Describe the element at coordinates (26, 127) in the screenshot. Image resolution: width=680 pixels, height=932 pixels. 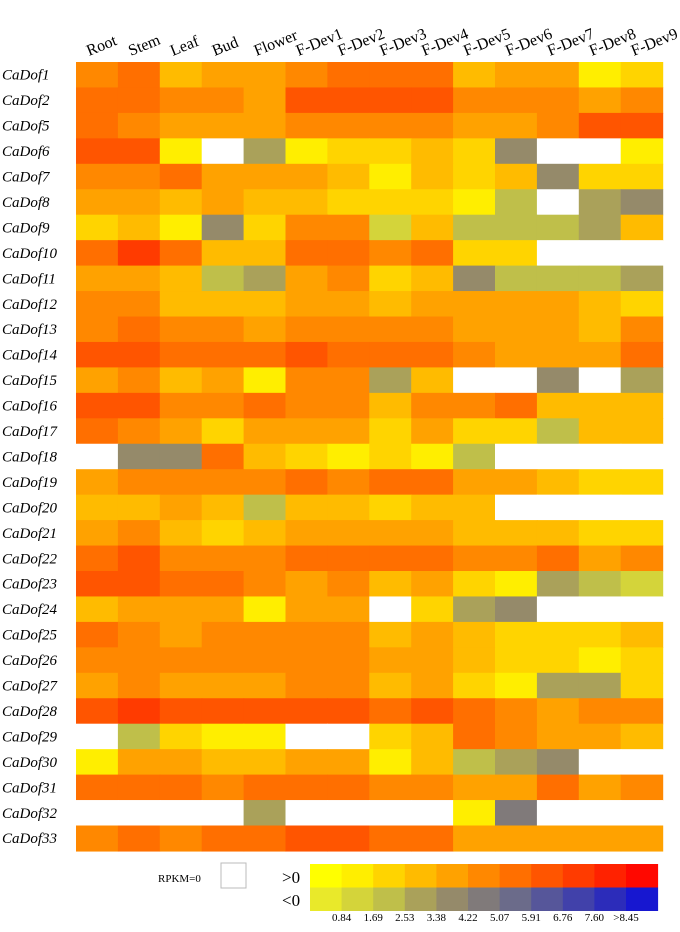
I see `row-label: CaDof5` at that location.